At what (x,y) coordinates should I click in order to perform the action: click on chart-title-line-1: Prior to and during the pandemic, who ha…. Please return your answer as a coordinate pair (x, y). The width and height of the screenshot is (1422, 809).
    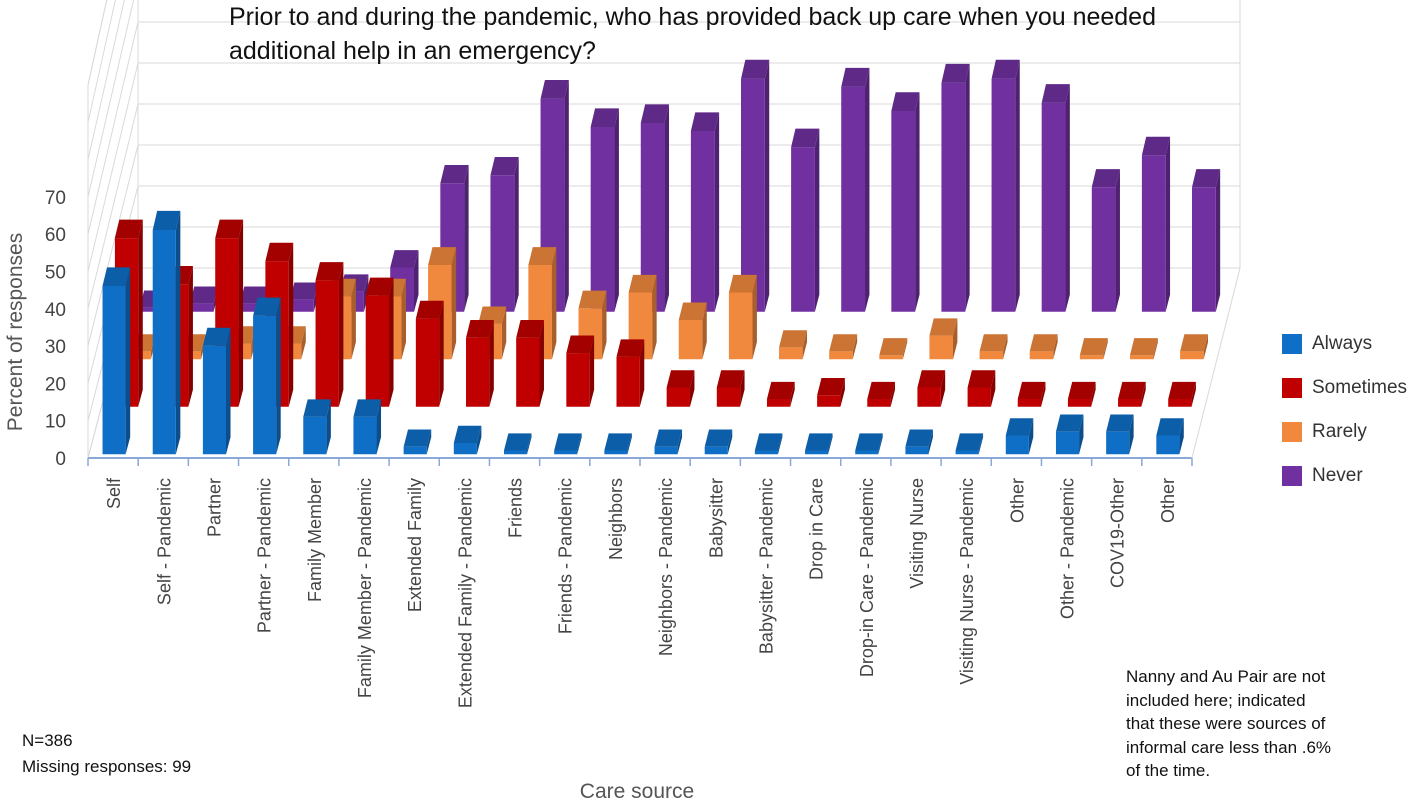
    Looking at the image, I should click on (692, 17).